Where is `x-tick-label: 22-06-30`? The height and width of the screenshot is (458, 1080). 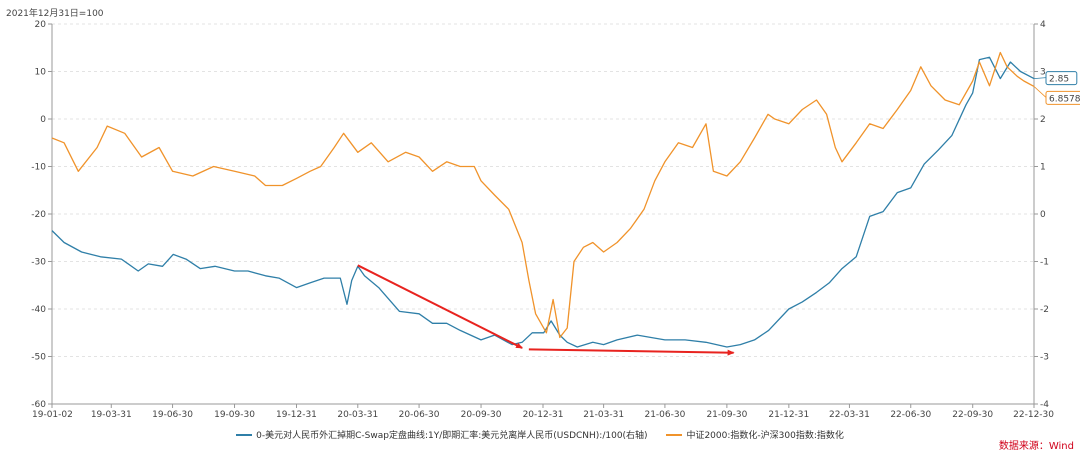
x-tick-label: 22-06-30 is located at coordinates (910, 415).